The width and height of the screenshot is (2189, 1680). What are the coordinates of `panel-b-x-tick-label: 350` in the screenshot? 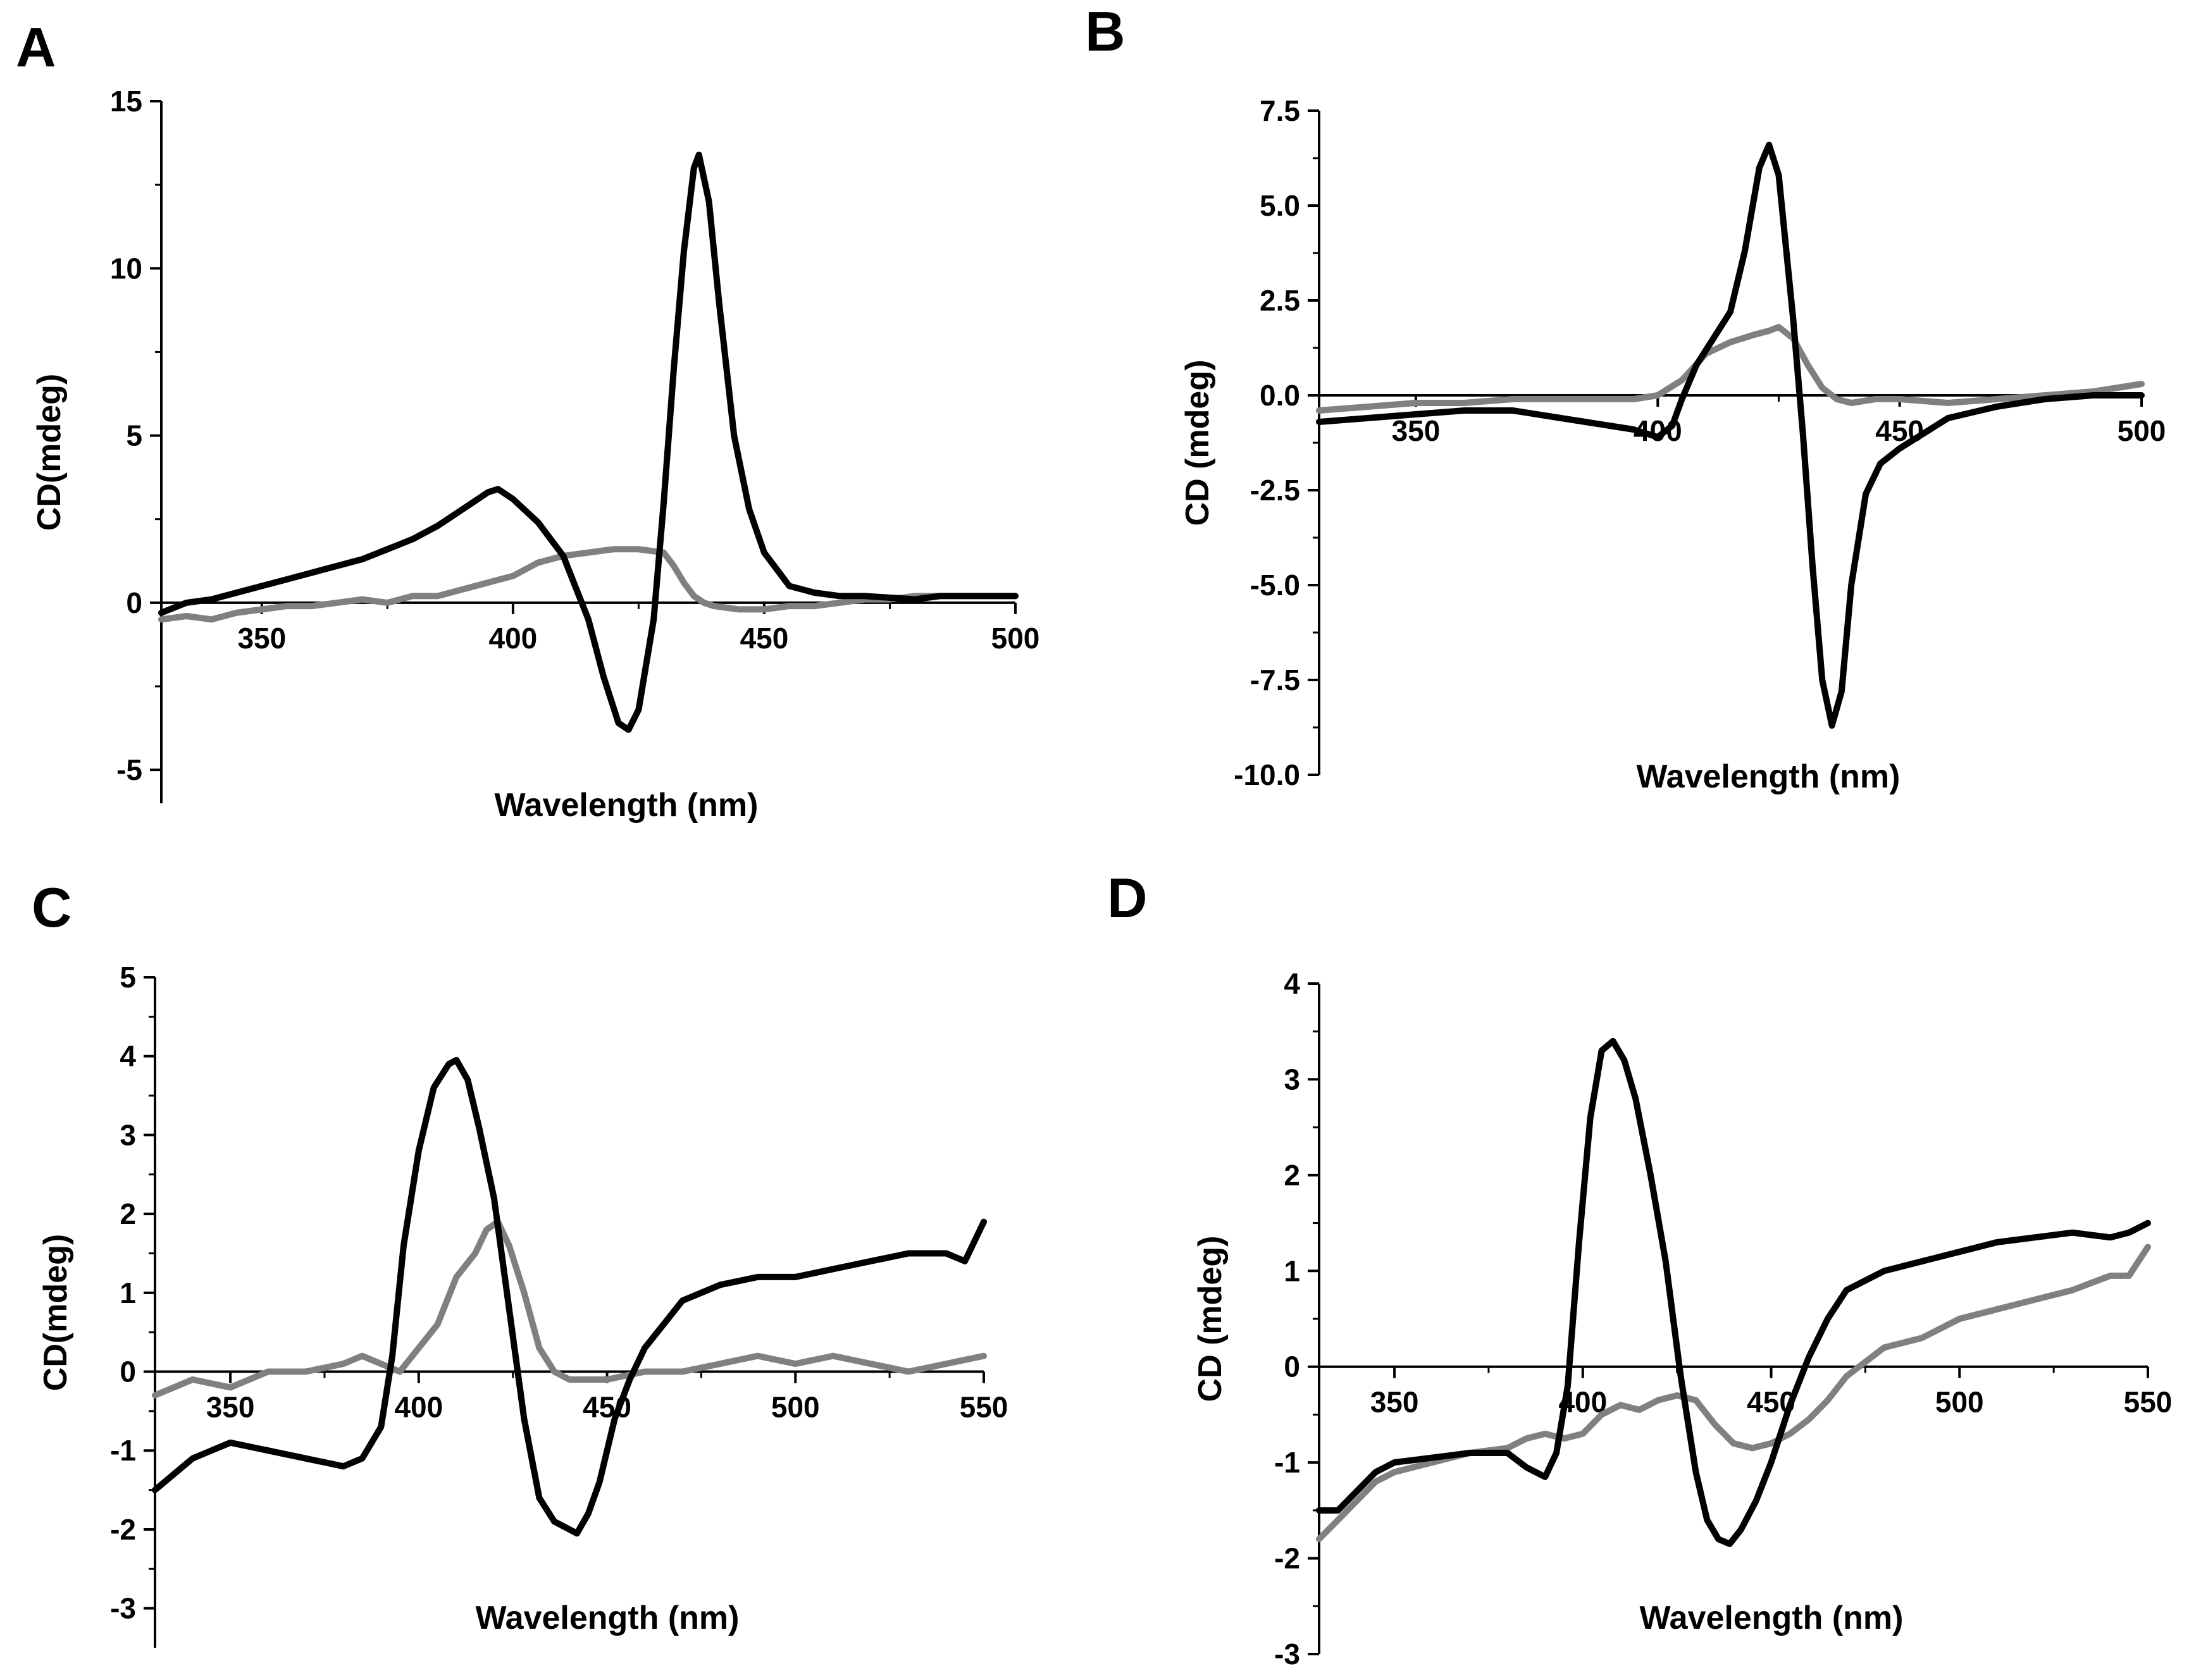 It's located at (1416, 430).